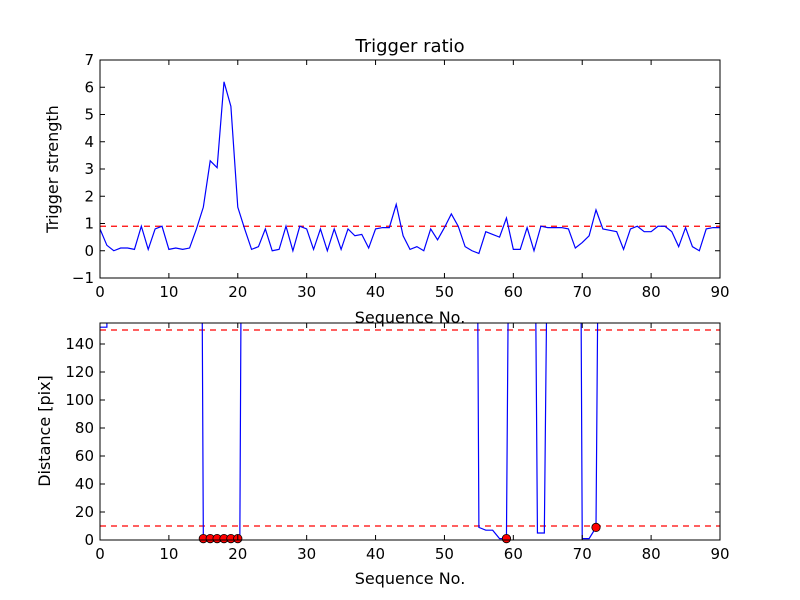 The image size is (800, 600). I want to click on y-tick-label: 40, so click(84, 484).